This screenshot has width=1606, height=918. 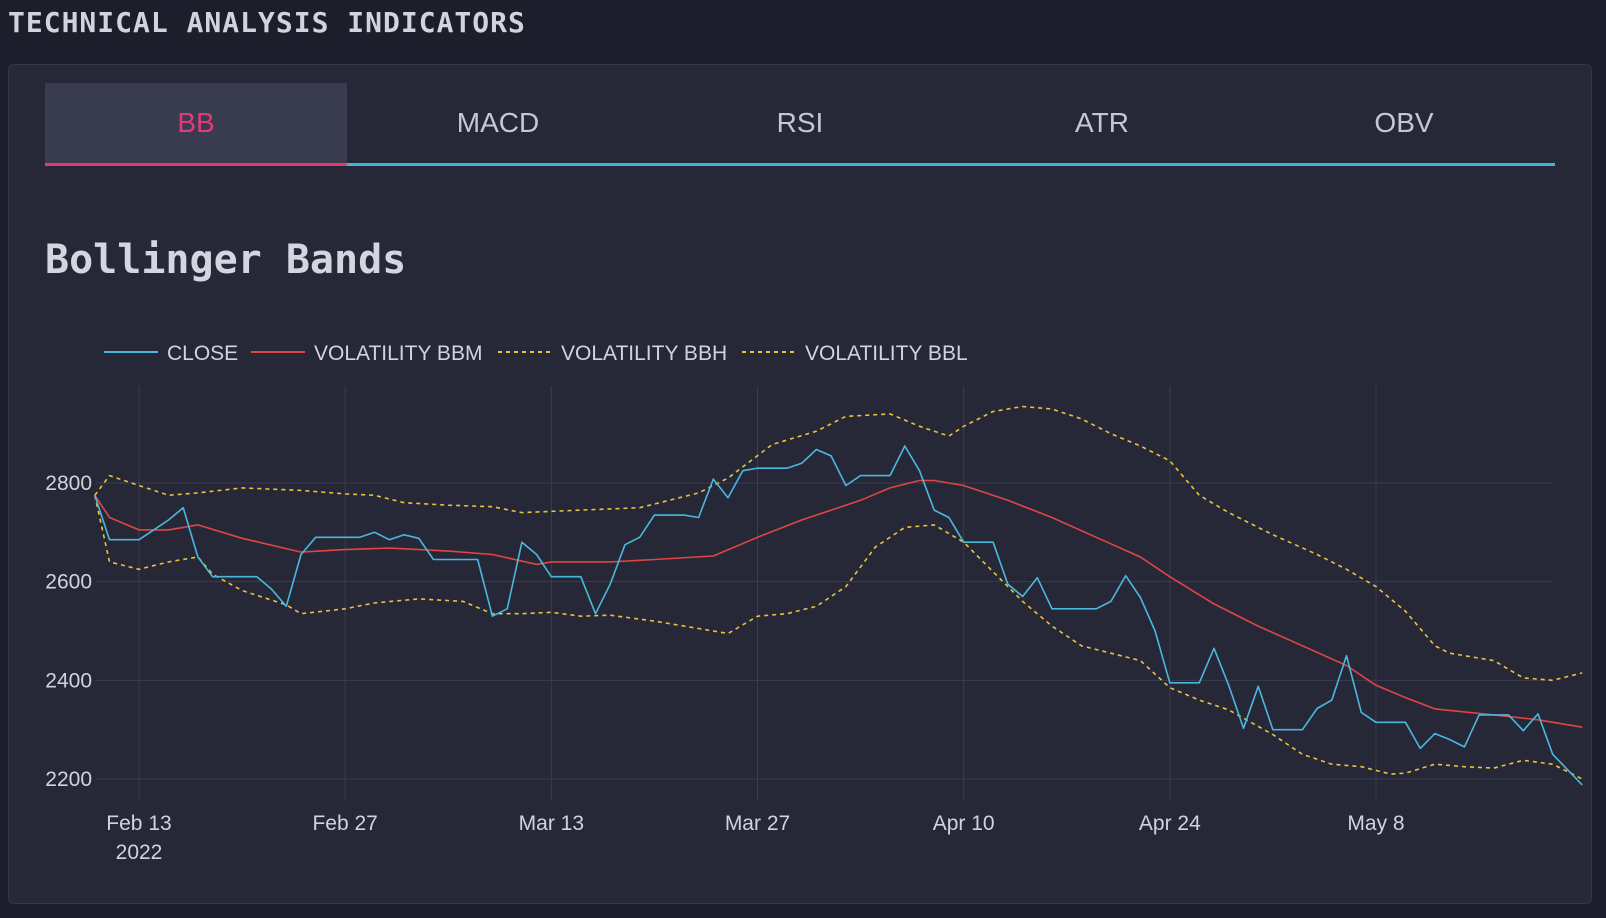 I want to click on x-tick-label: Mar 13, so click(x=551, y=823).